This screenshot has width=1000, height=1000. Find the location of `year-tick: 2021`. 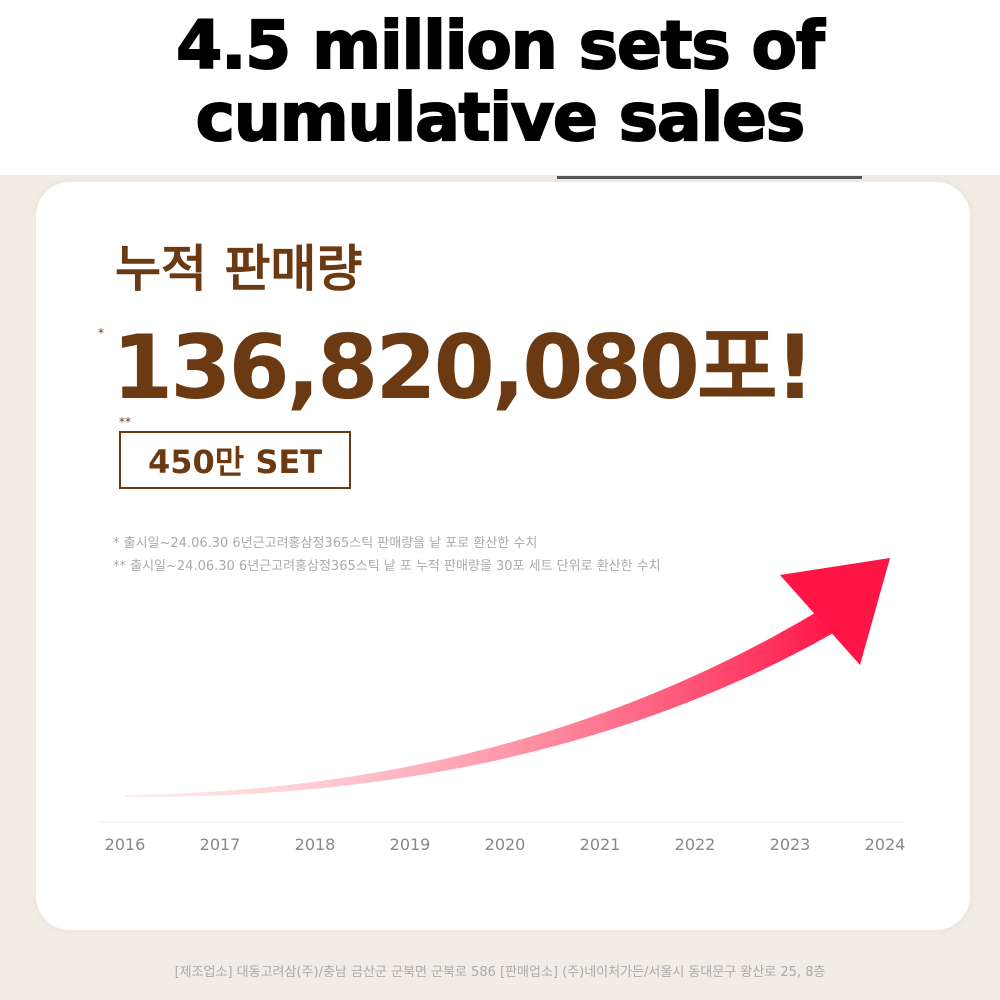

year-tick: 2021 is located at coordinates (600, 844).